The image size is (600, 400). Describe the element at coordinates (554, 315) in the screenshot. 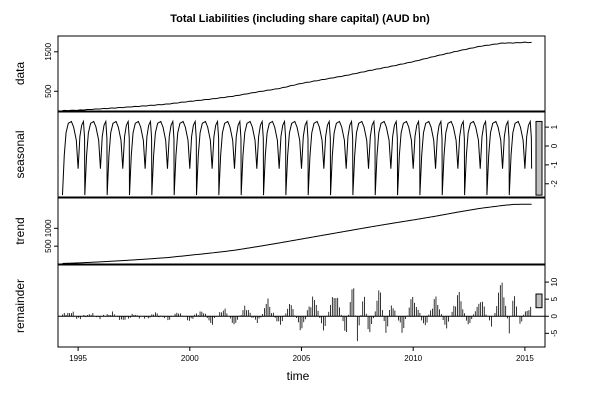

I see `remainder-y-tick-label: 0` at that location.